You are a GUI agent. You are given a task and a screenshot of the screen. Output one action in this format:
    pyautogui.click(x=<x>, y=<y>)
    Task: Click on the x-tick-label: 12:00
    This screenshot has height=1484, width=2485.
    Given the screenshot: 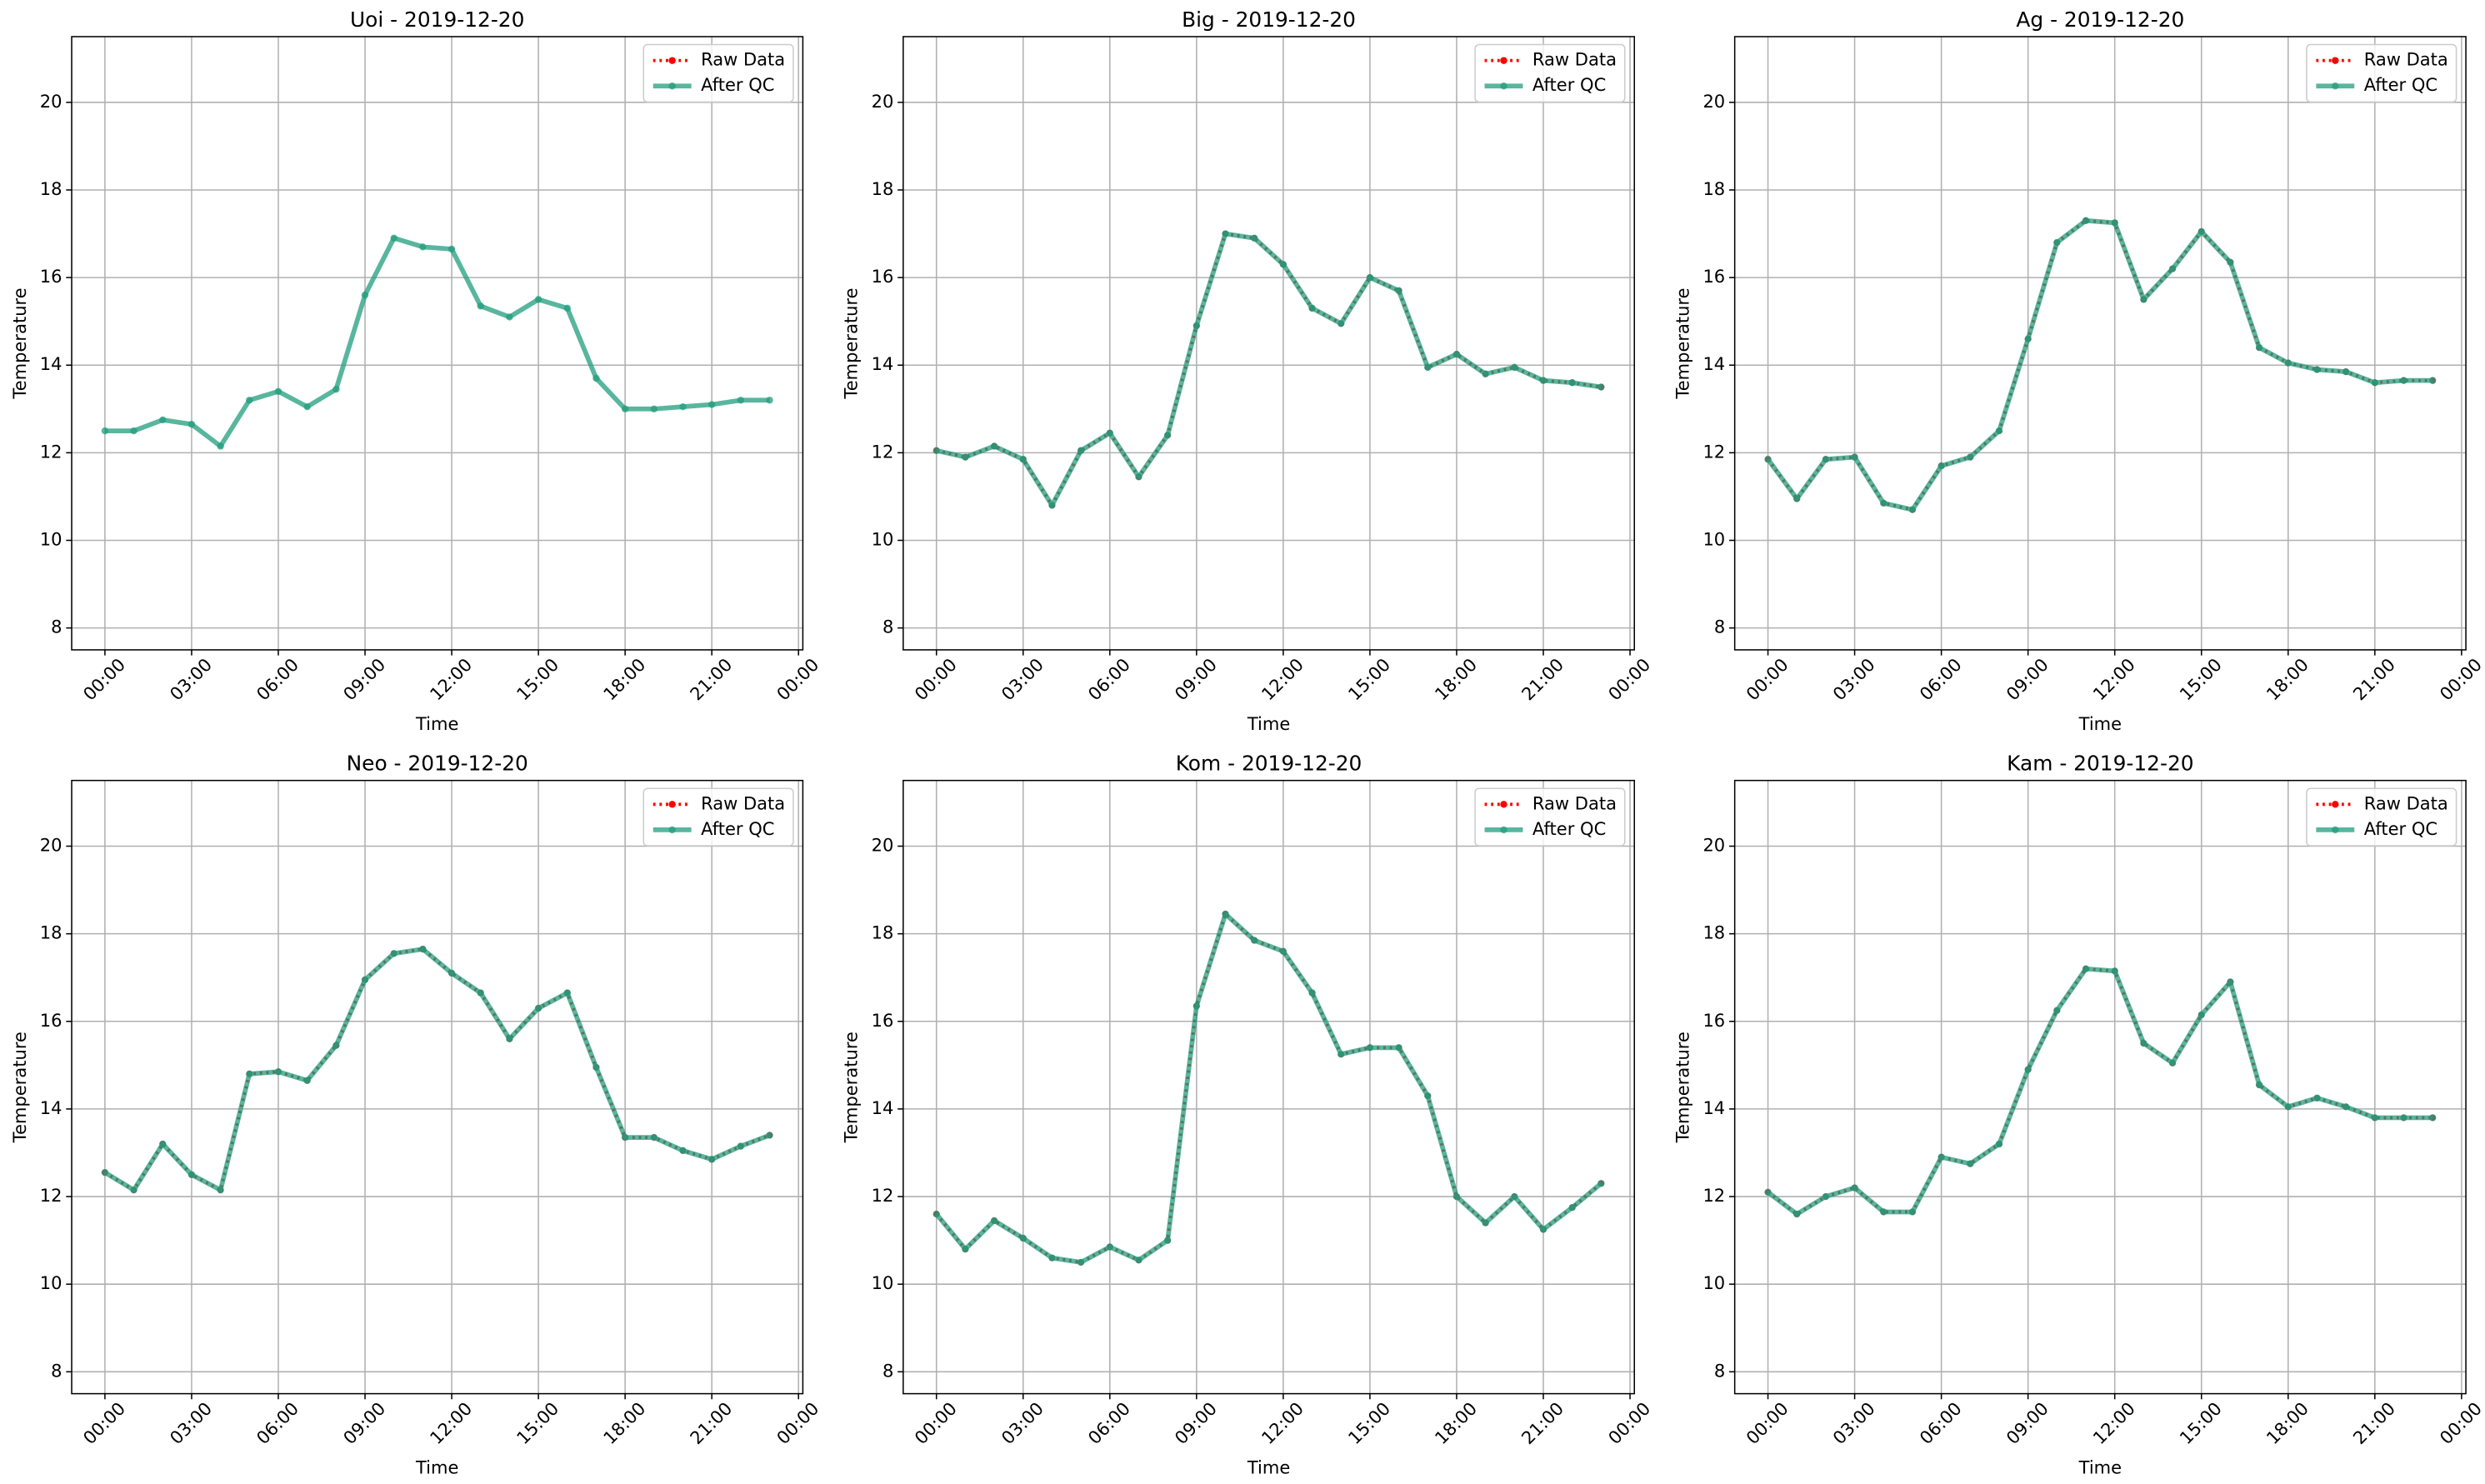 What is the action you would take?
    pyautogui.click(x=451, y=1423)
    